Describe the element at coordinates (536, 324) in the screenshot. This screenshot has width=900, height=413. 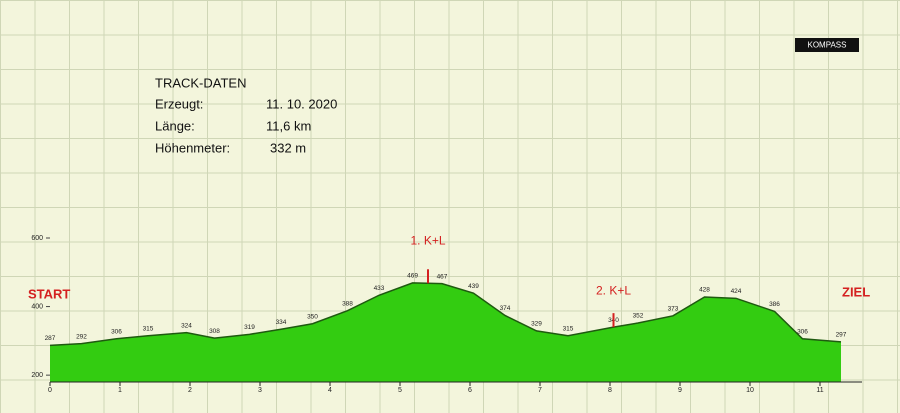
I see `value-label: 329` at that location.